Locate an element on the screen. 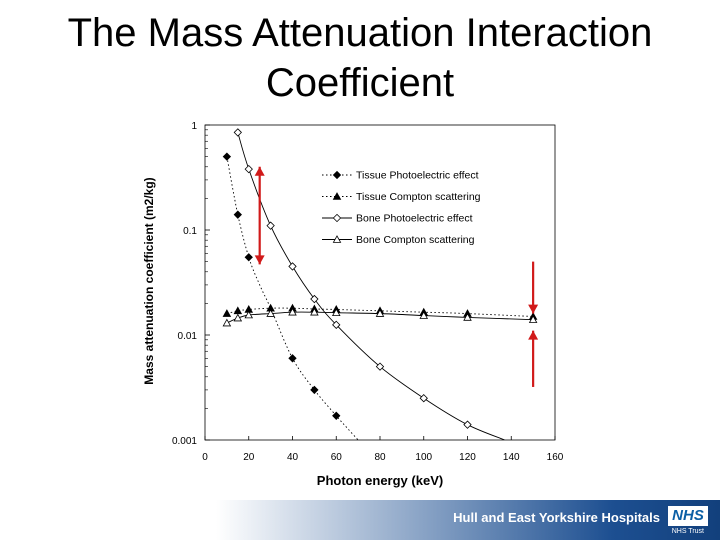 Image resolution: width=720 pixels, height=540 pixels. x-tick-label: 60 is located at coordinates (337, 457).